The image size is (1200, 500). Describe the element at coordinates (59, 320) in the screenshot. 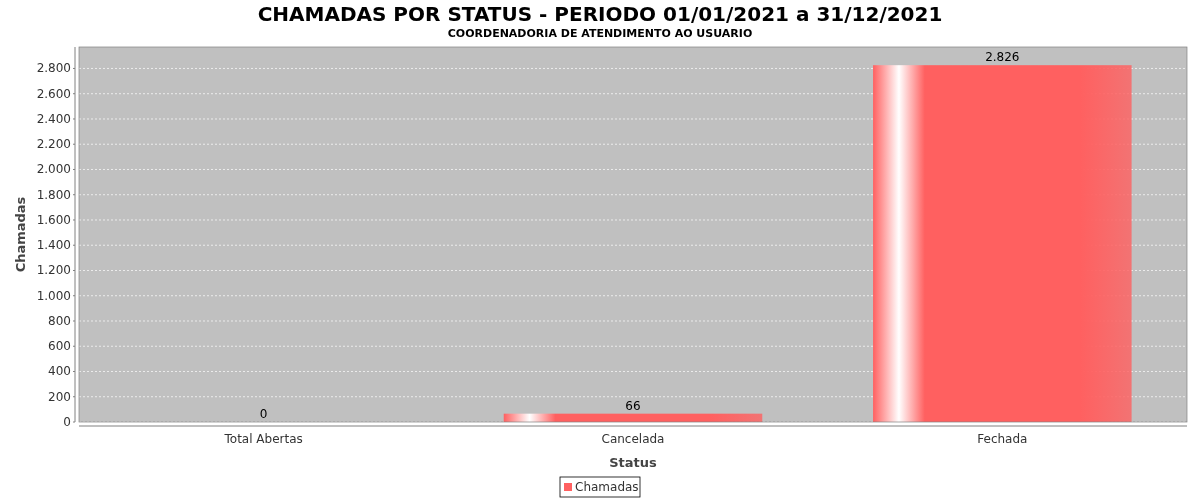

I see `y-tick-label: 800` at that location.